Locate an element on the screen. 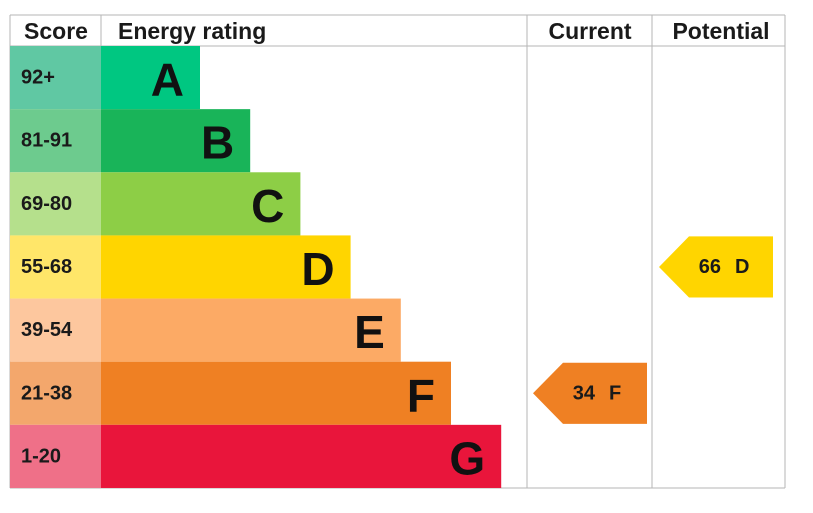  arrow-value: 34 is located at coordinates (584, 393).